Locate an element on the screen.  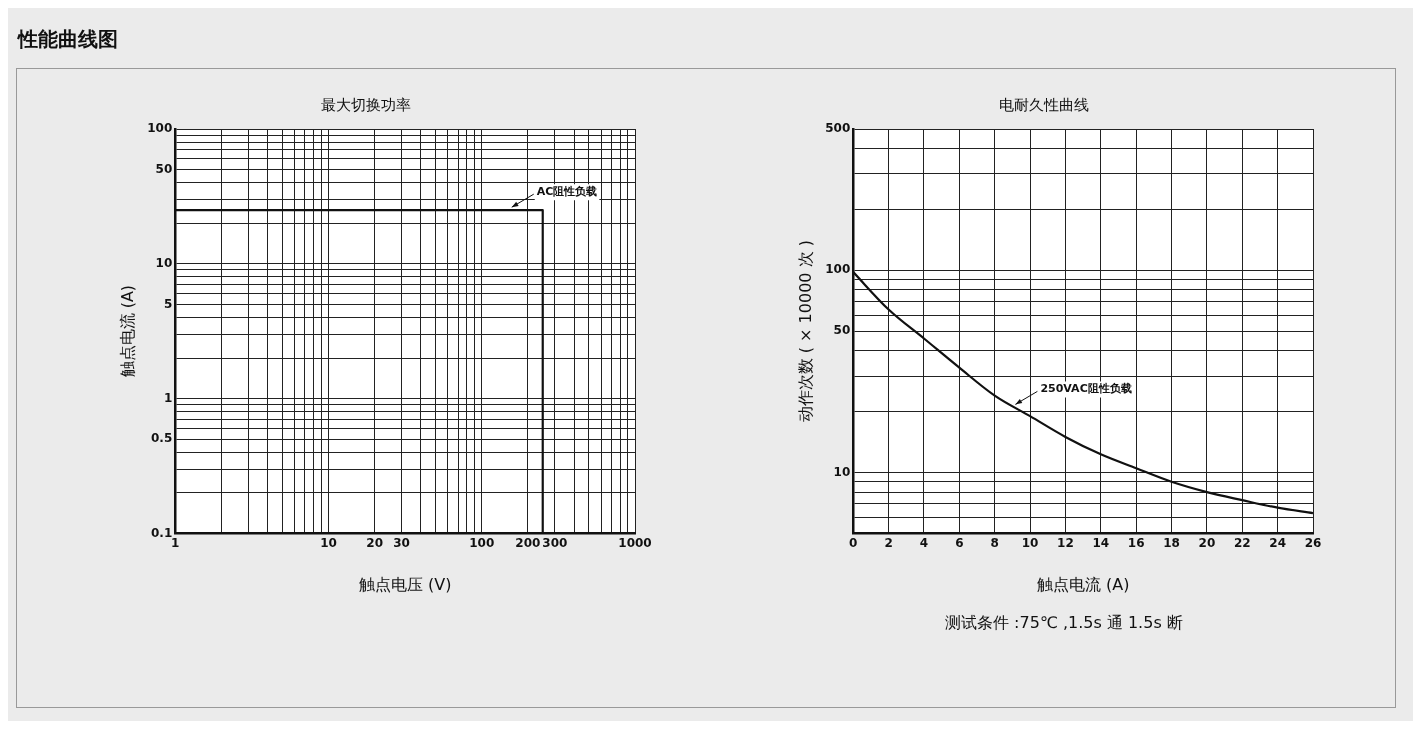
x-tick-label: 300 is located at coordinates (555, 542).